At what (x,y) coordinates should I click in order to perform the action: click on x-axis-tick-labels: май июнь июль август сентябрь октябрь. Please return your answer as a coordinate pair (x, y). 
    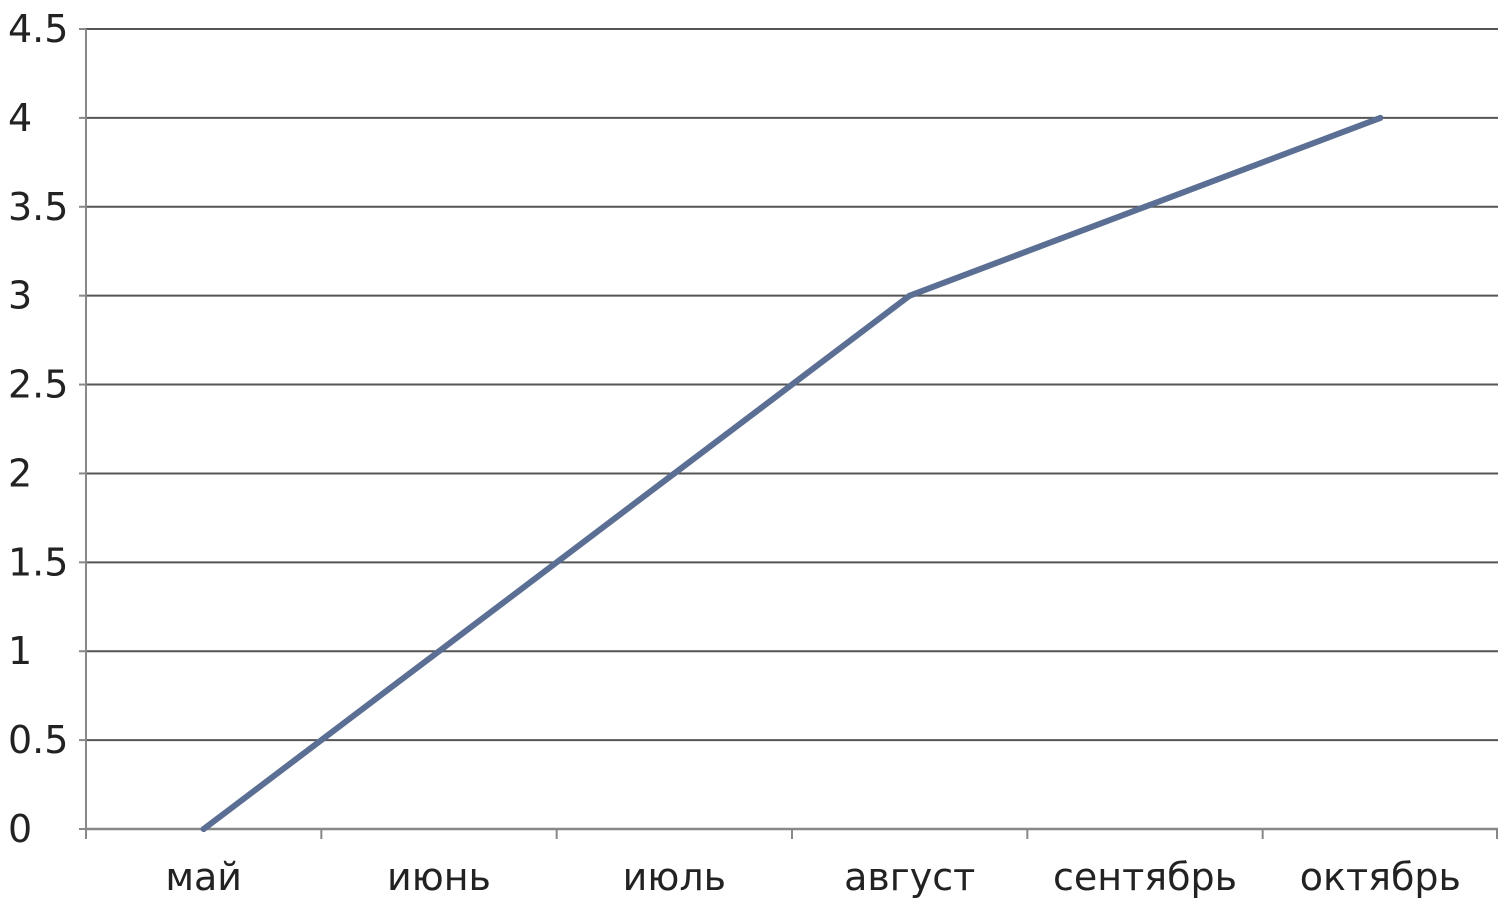
    Looking at the image, I should click on (813, 876).